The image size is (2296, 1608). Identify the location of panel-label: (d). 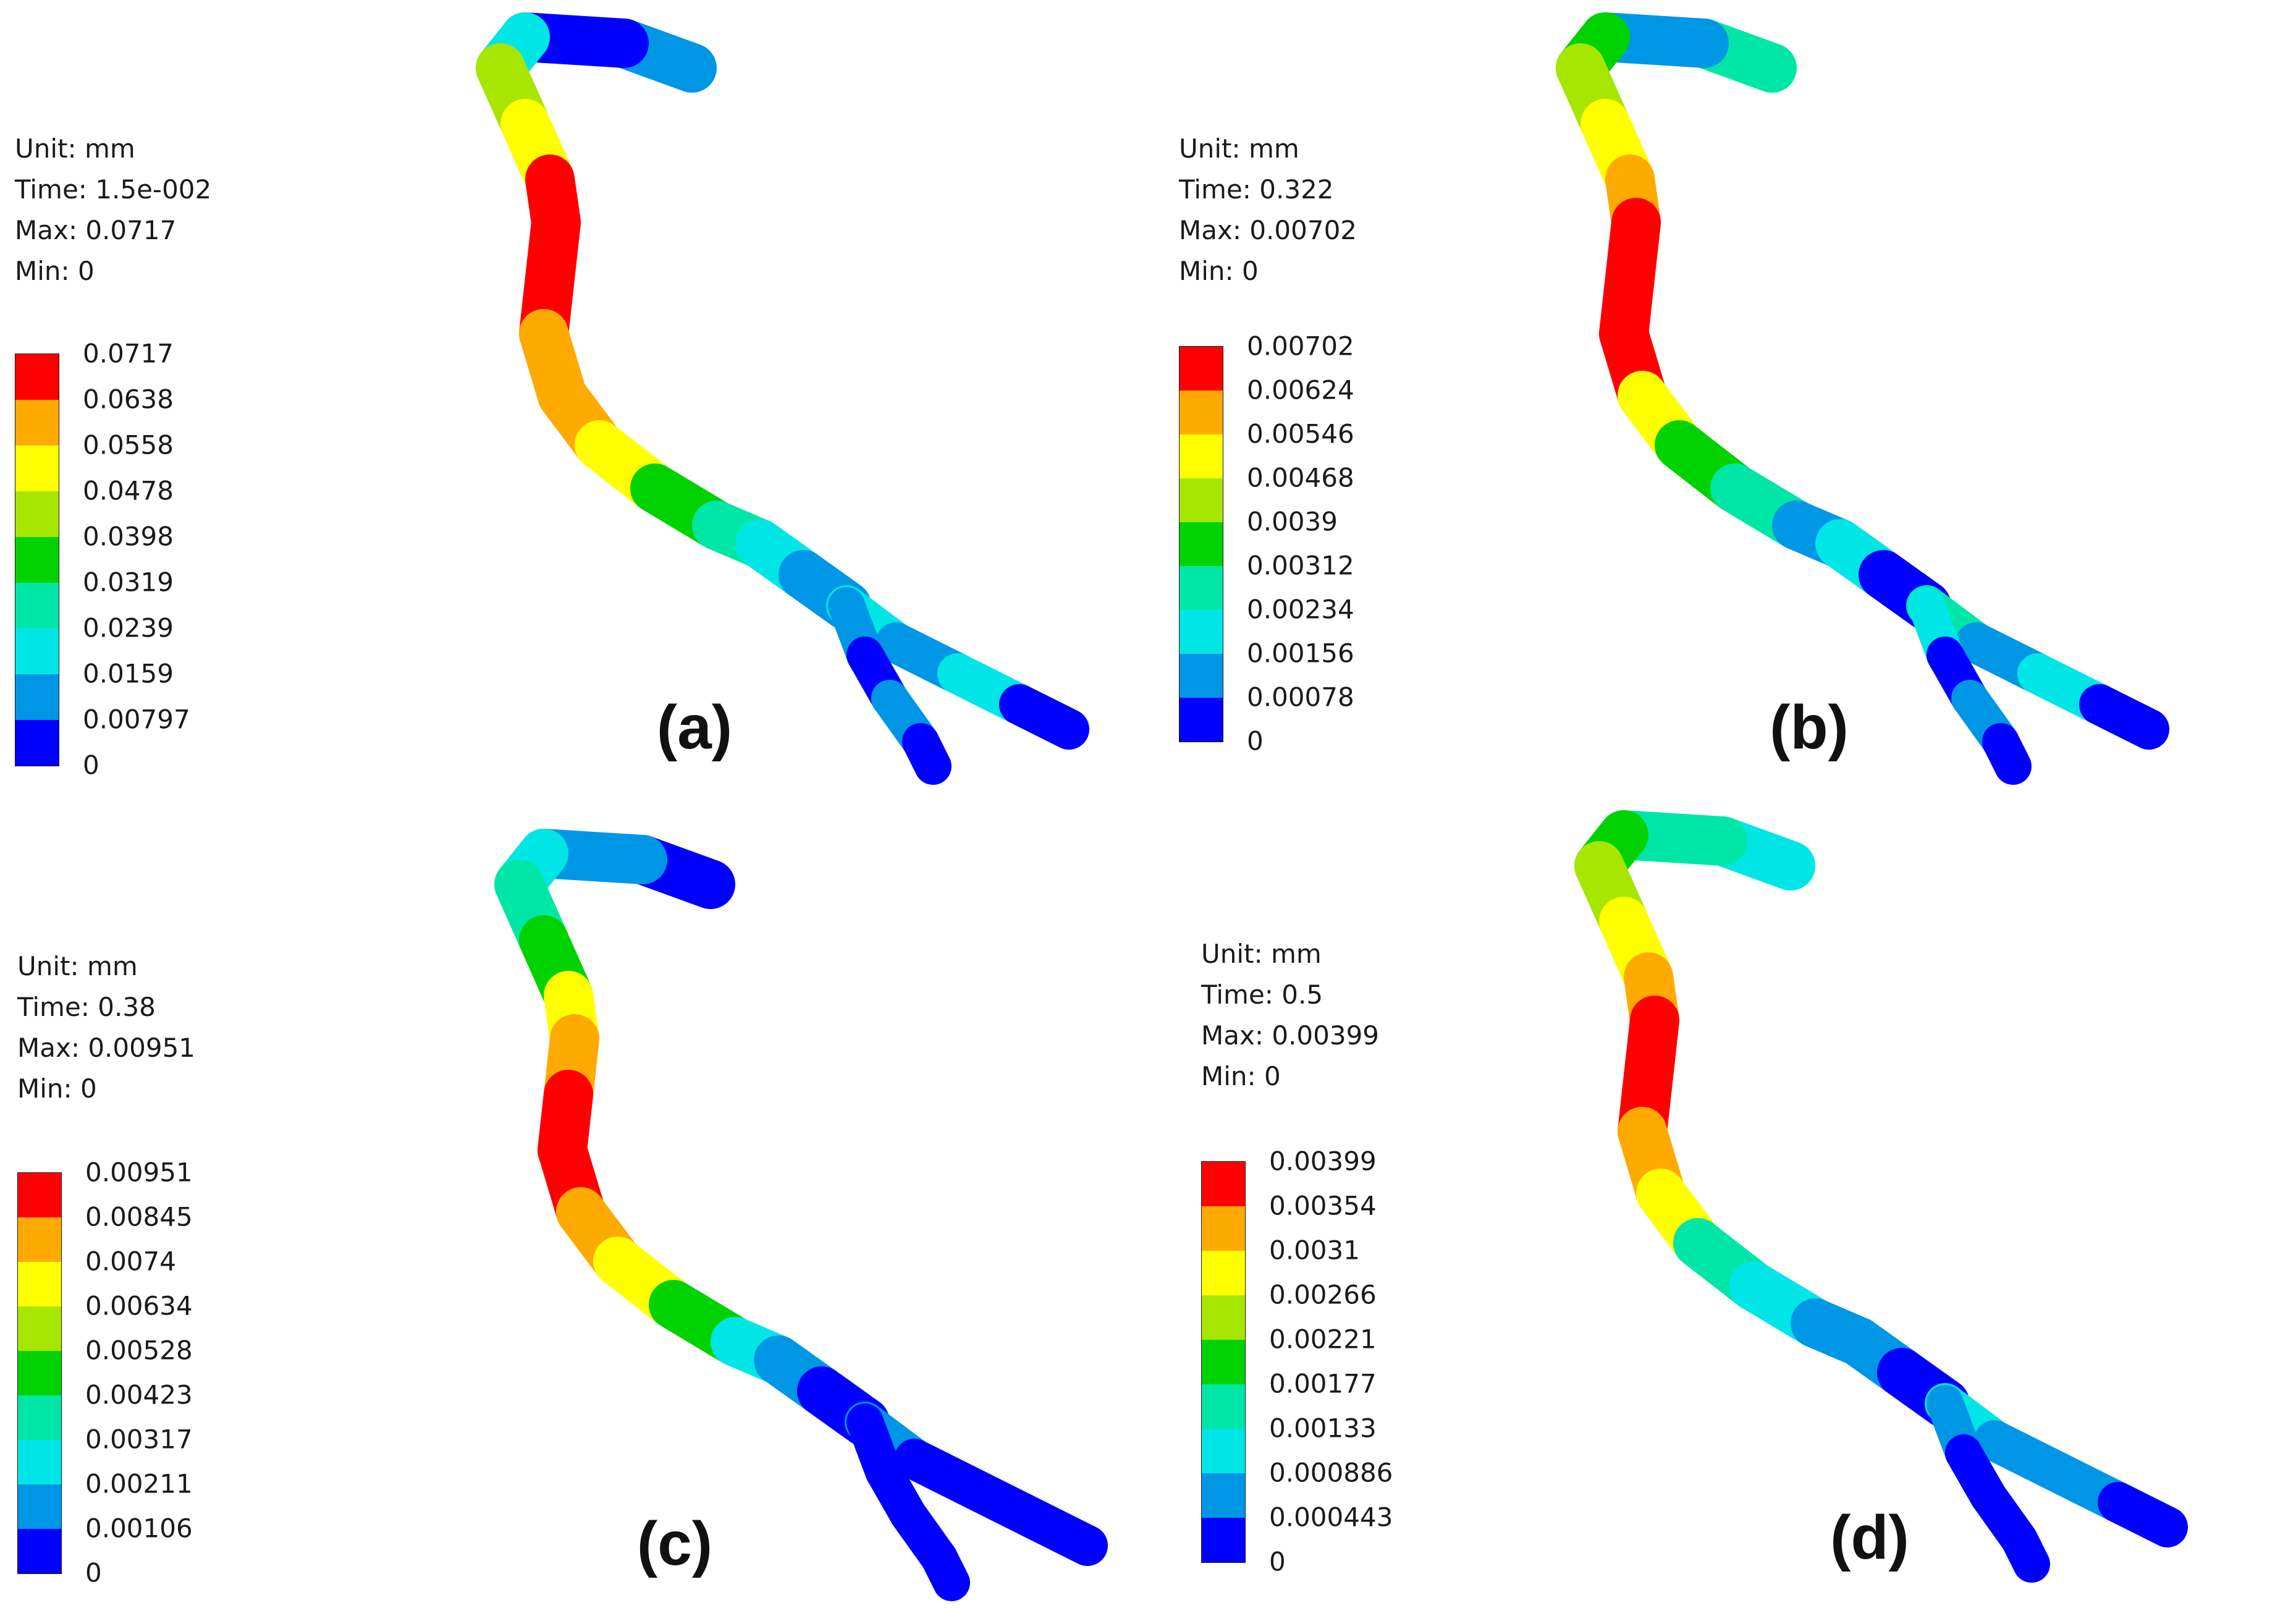
(1869, 1537).